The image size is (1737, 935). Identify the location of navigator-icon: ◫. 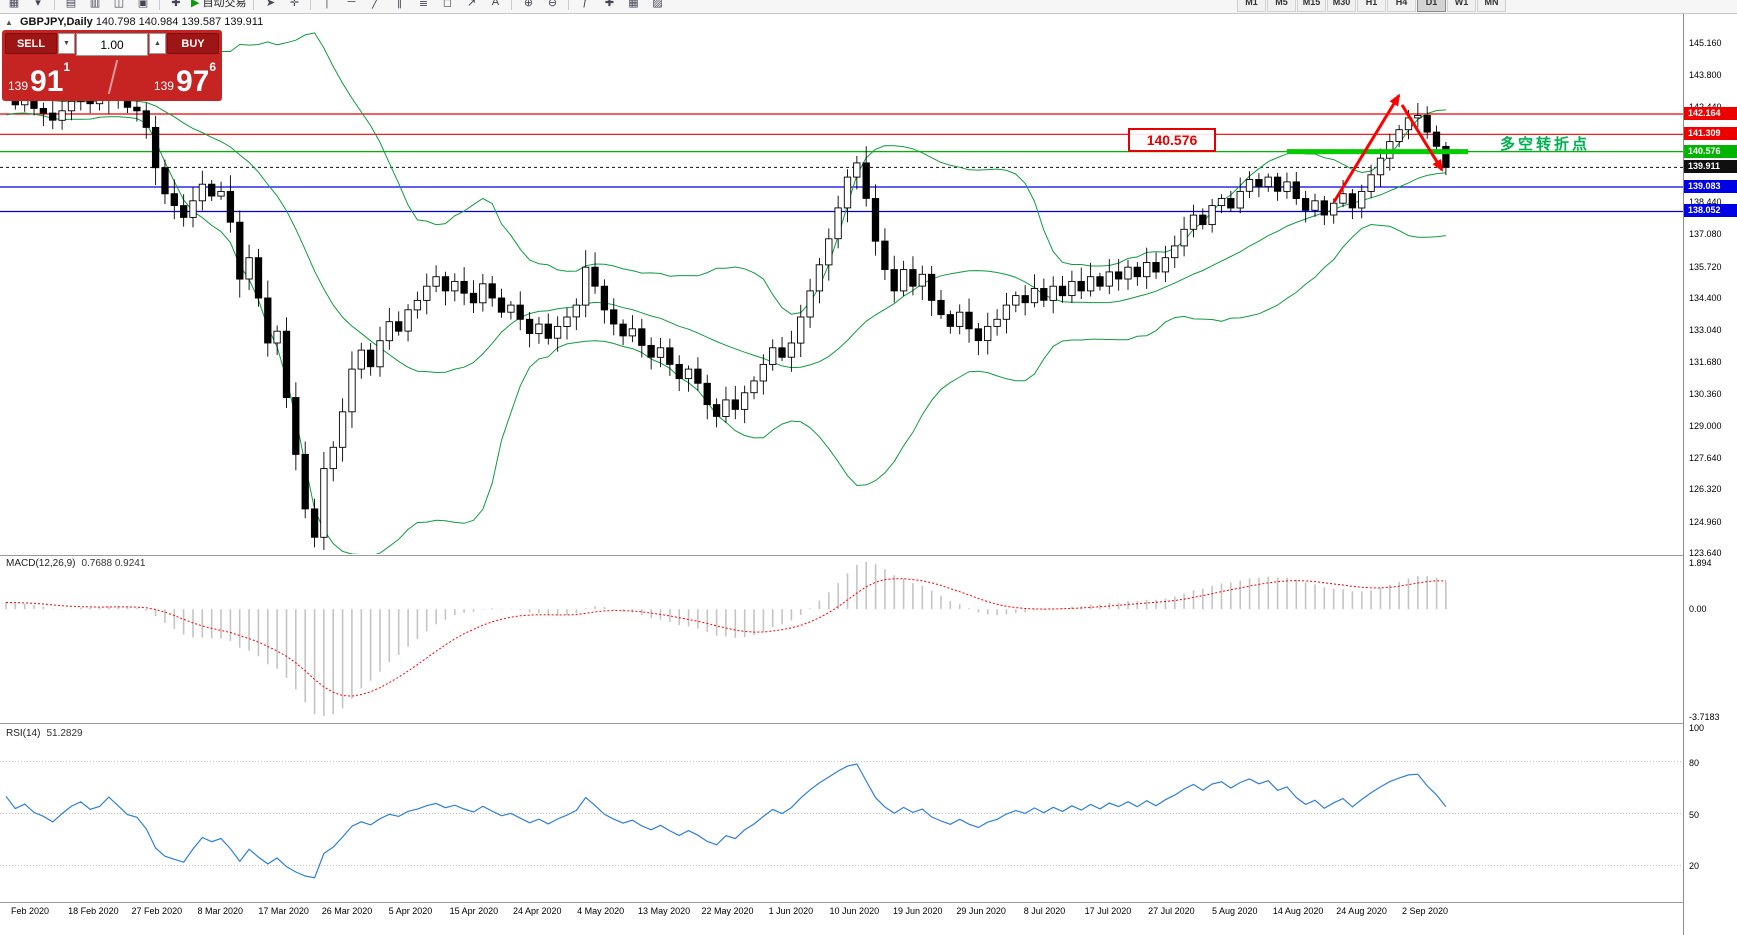
(119, 4).